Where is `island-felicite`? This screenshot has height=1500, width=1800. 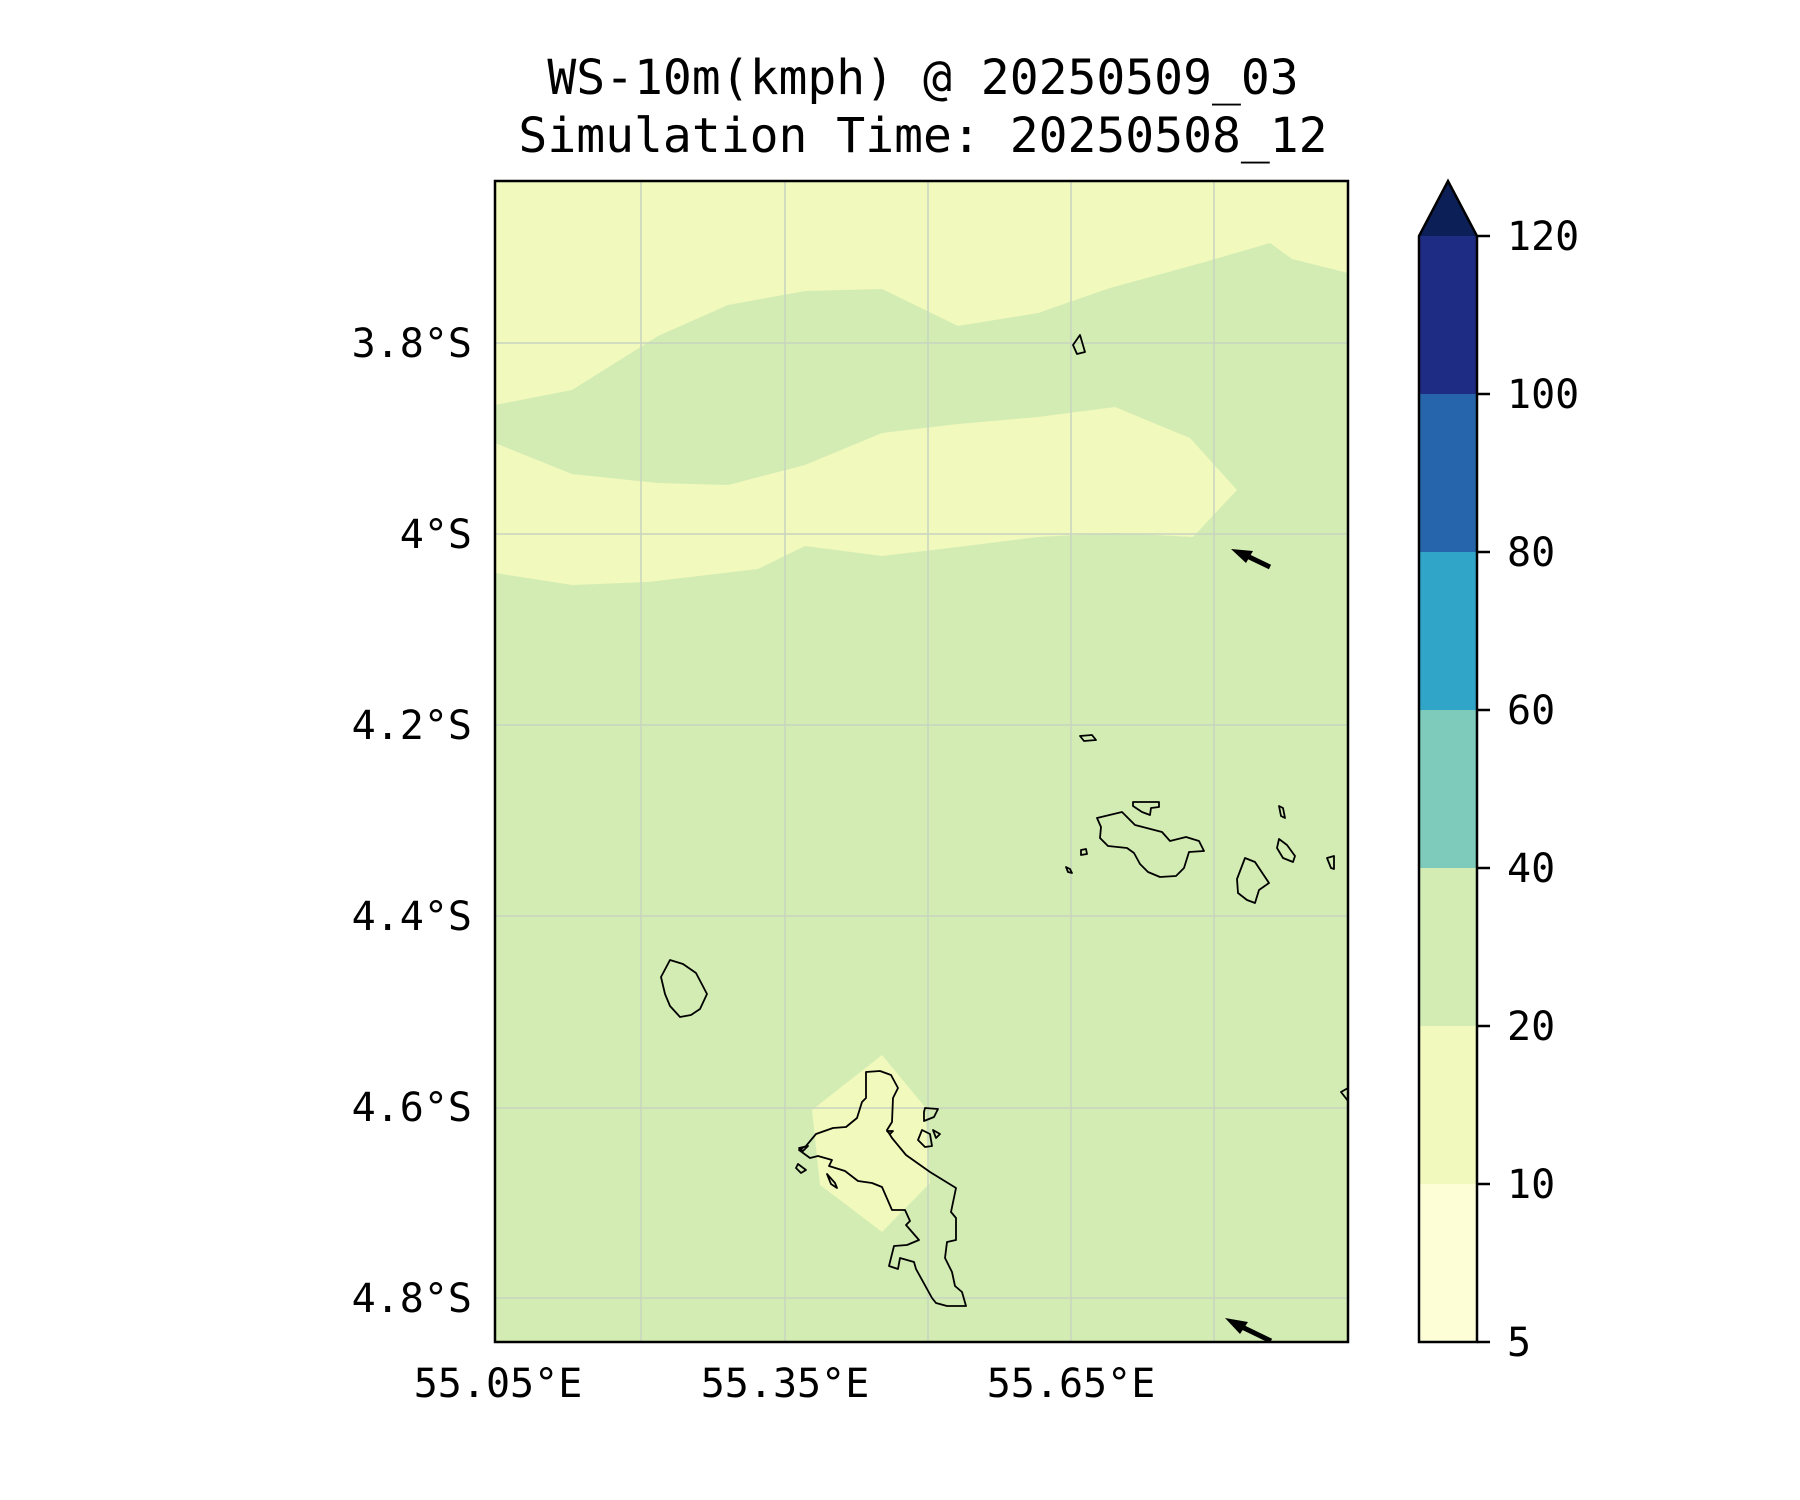
island-felicite is located at coordinates (1286, 850).